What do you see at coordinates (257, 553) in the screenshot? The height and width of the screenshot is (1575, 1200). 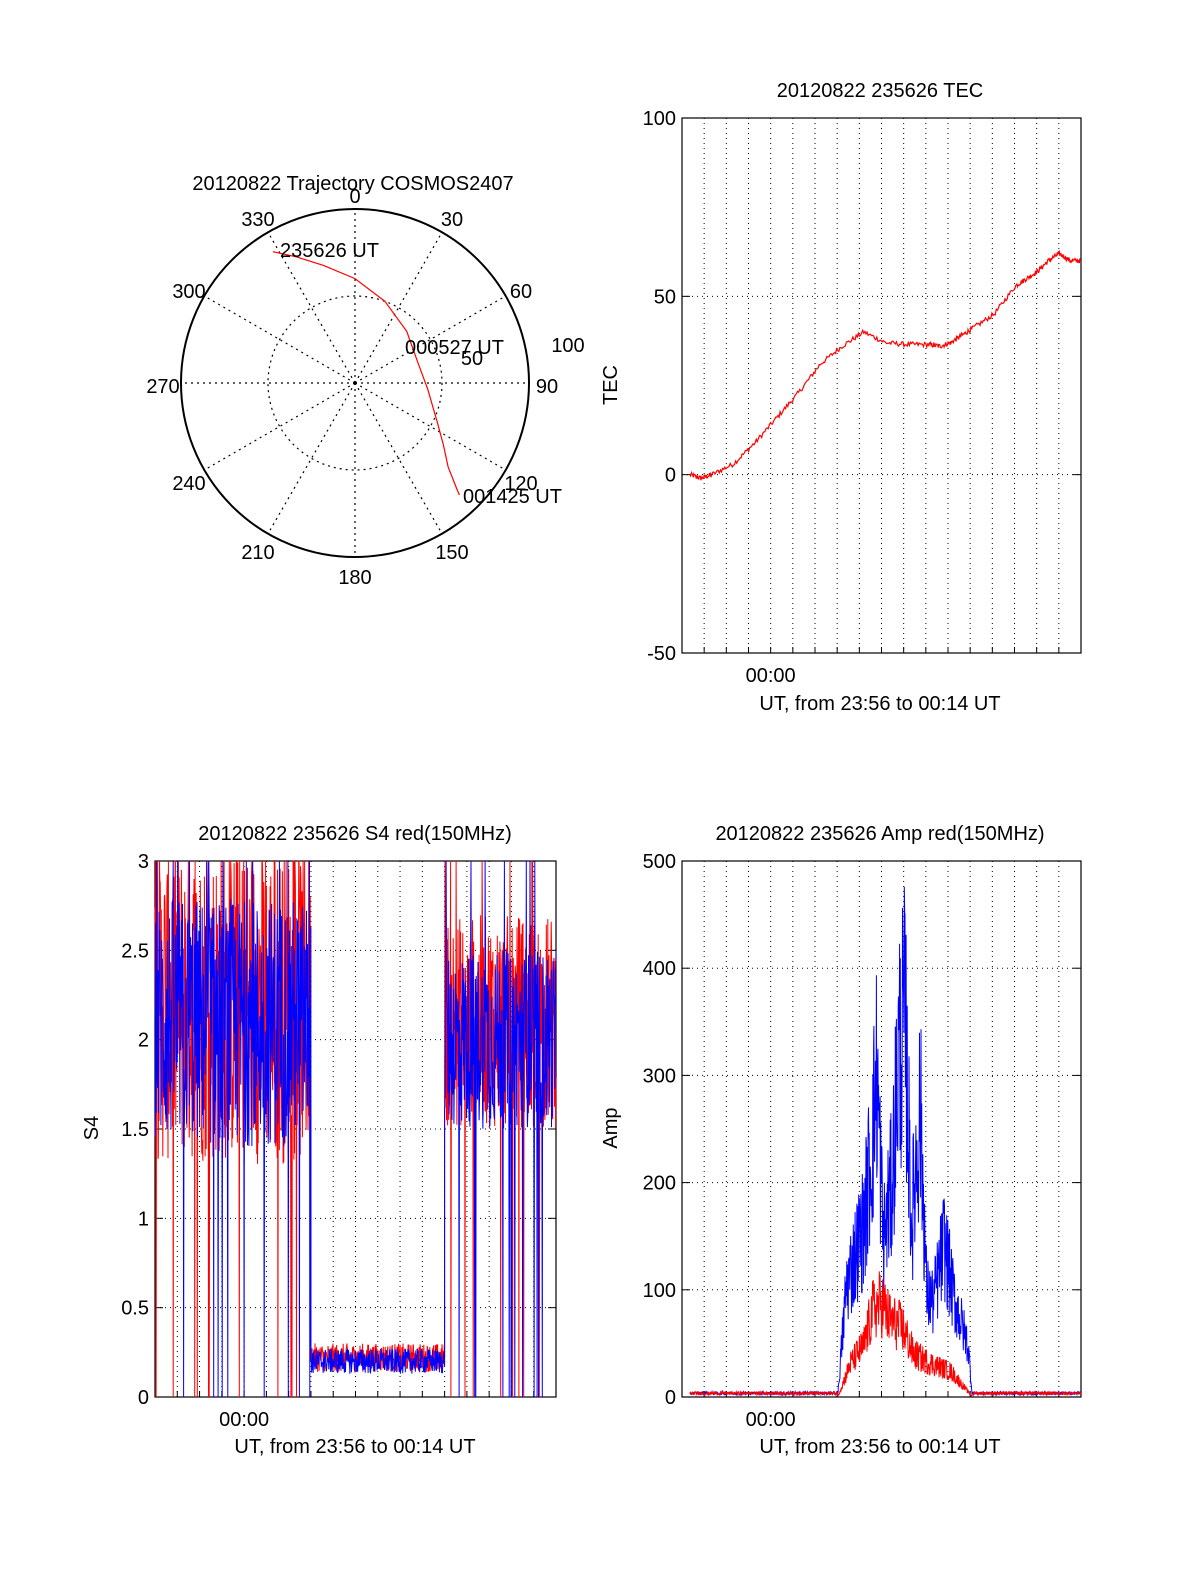 I see `polar-angle-label: 210` at bounding box center [257, 553].